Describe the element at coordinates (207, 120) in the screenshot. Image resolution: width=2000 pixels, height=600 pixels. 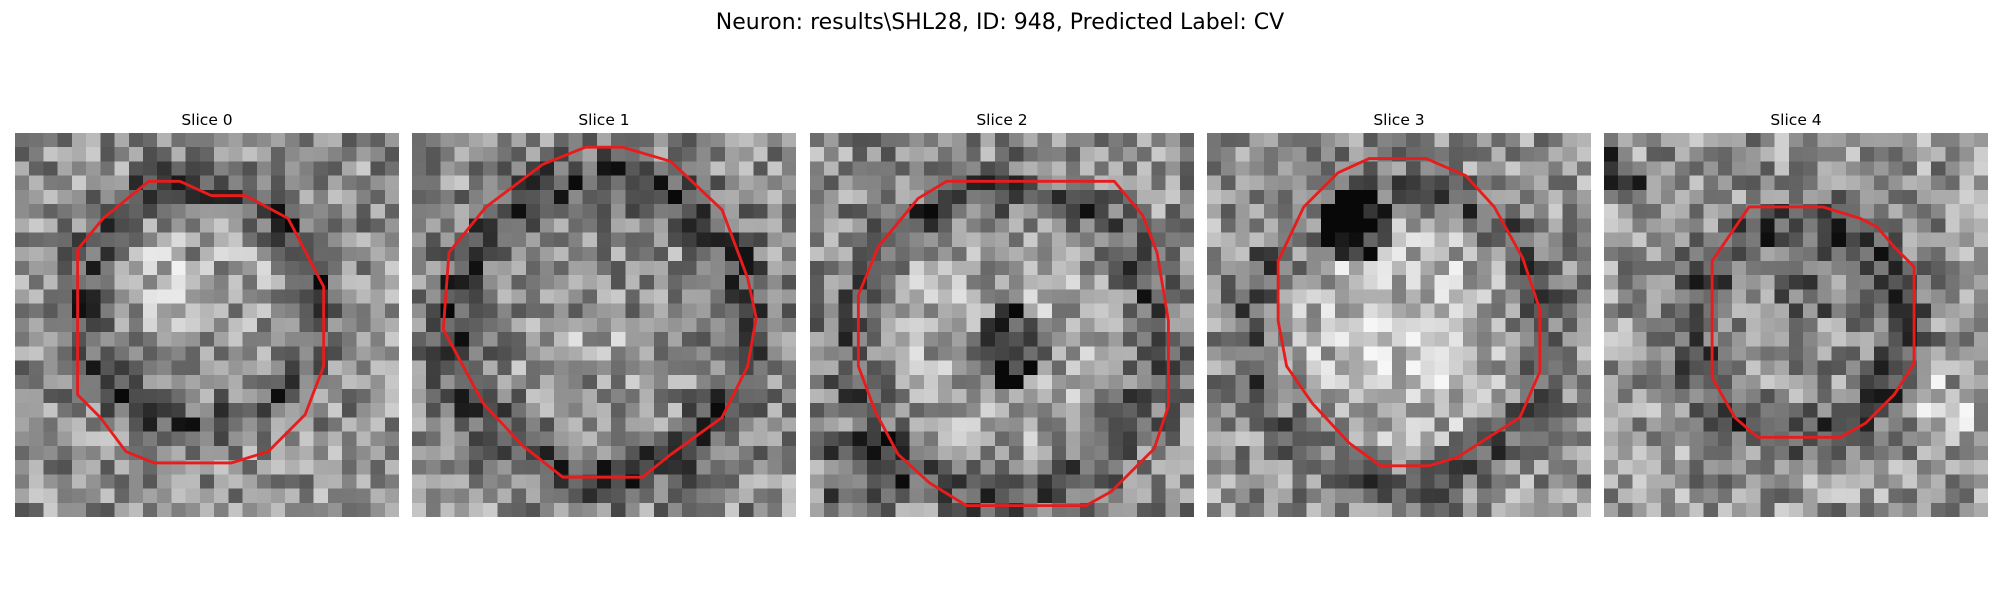
I see `slice-title-0: Slice 0` at that location.